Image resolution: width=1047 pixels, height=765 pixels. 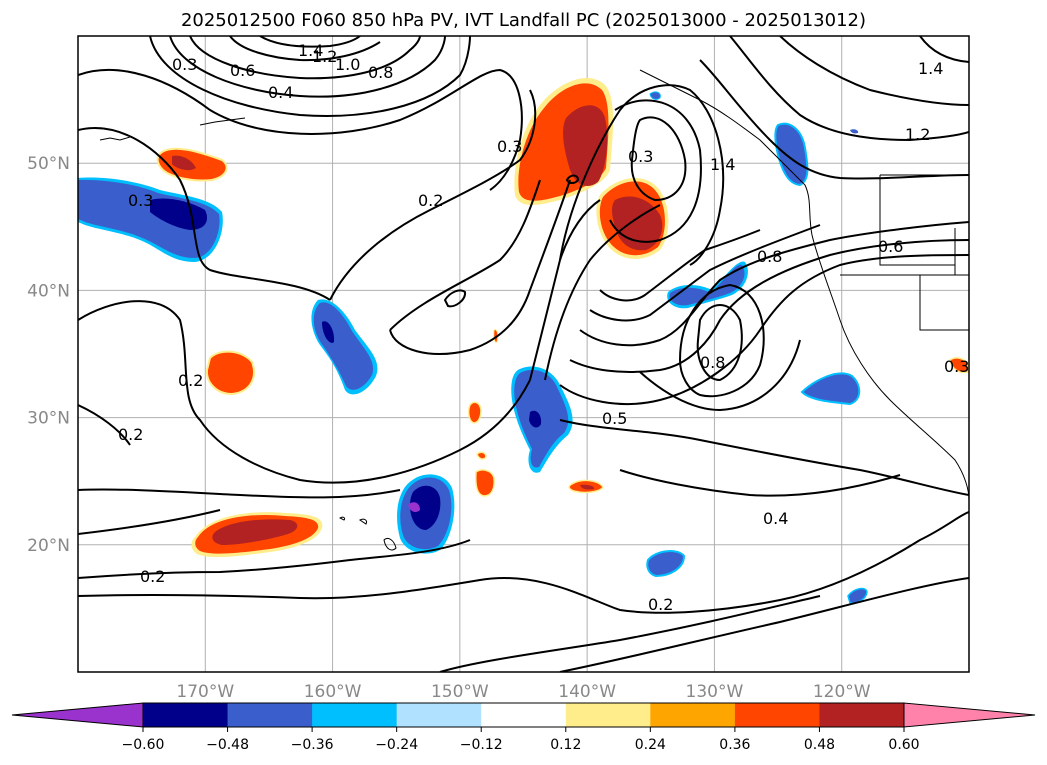 I want to click on colorbar-extend-max, so click(x=969, y=715).